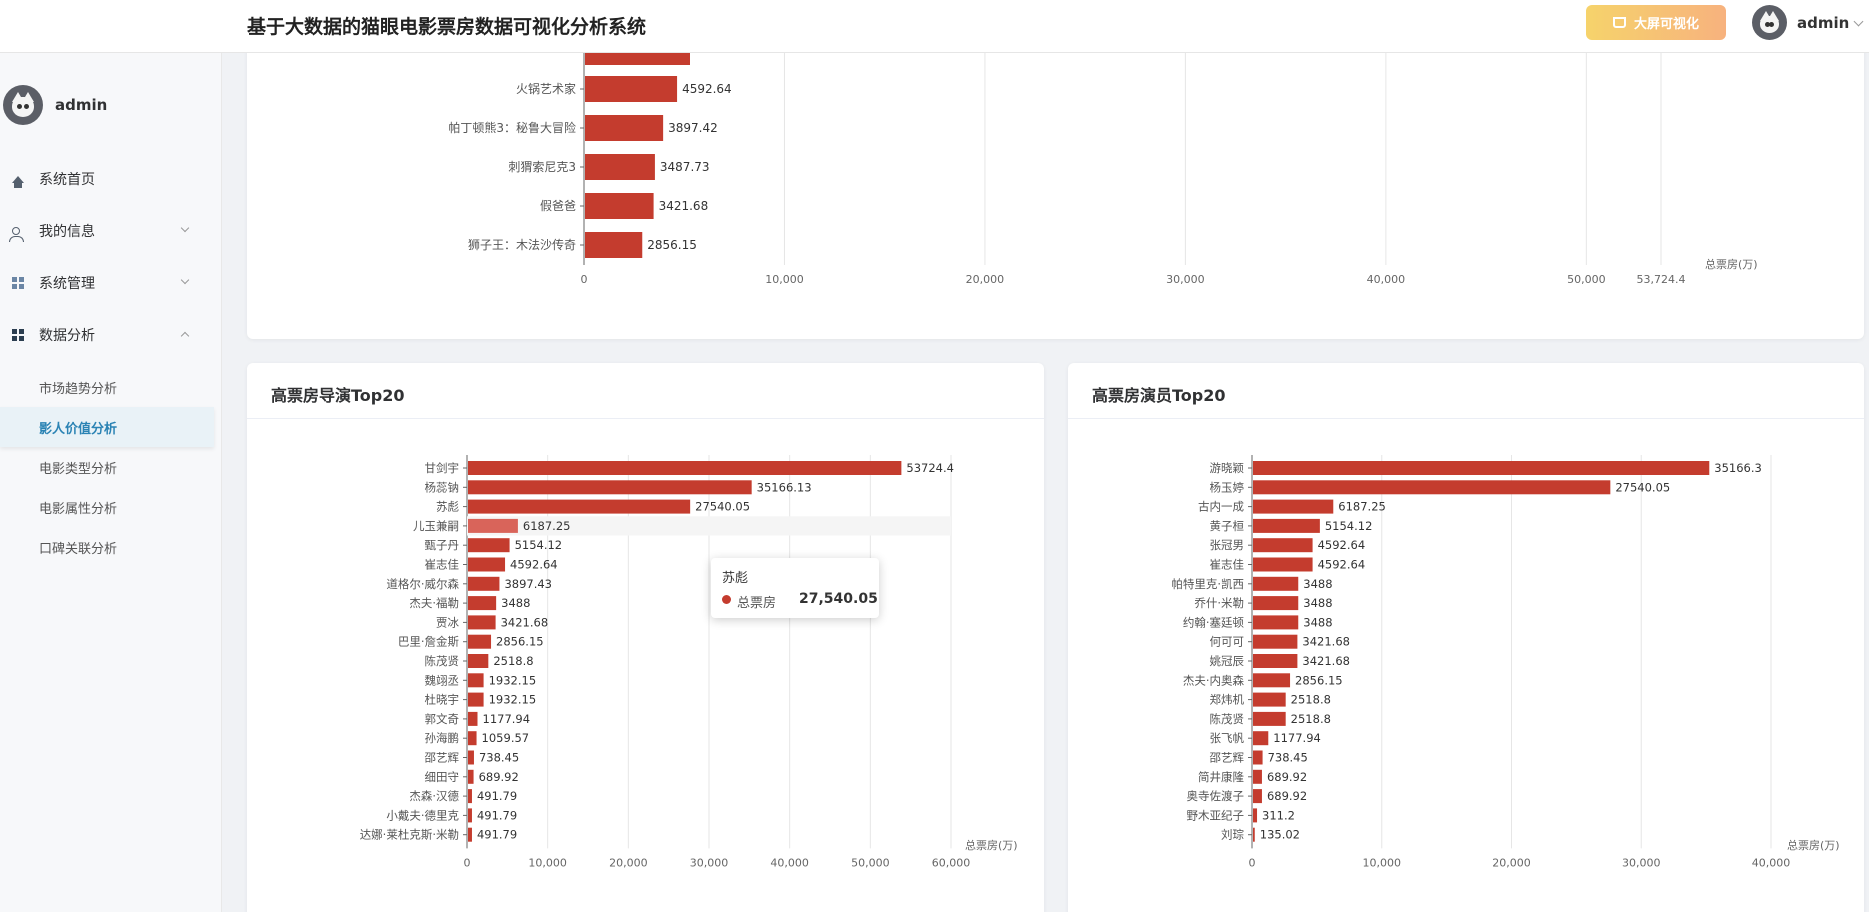 Image resolution: width=1869 pixels, height=912 pixels. What do you see at coordinates (434, 603) in the screenshot?
I see `category-label: 杰夫·福勒` at bounding box center [434, 603].